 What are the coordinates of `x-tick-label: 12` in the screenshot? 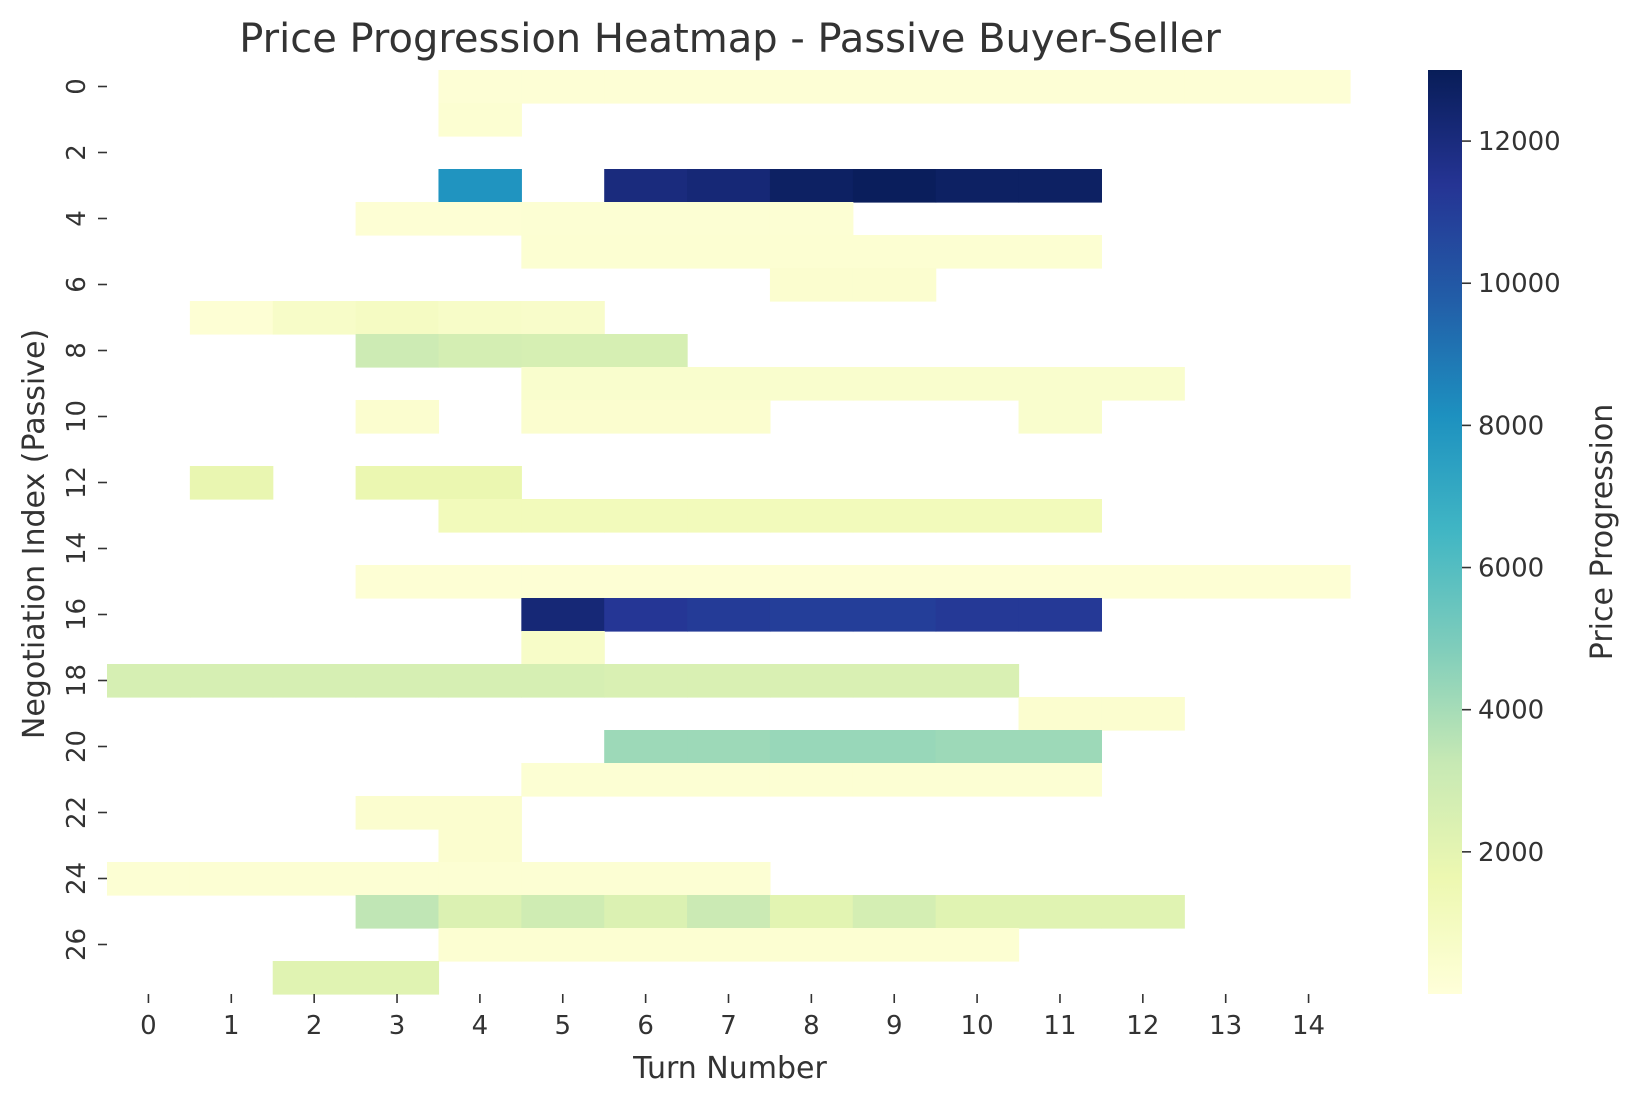 It's located at (1142, 1026).